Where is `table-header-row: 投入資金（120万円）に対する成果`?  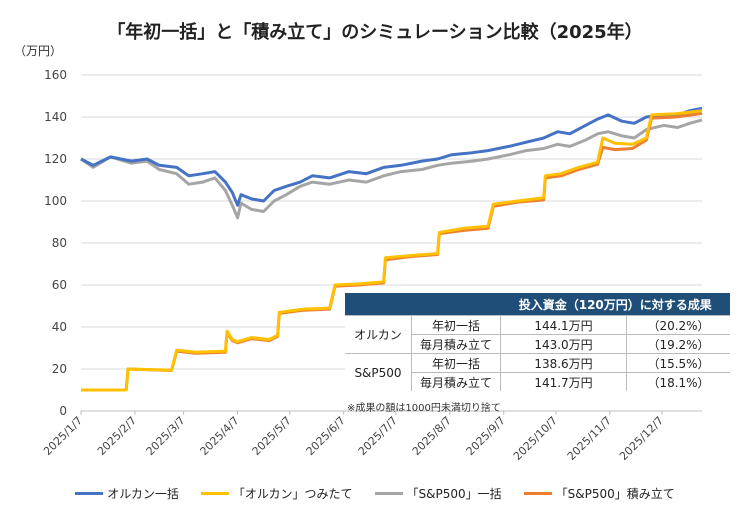 table-header-row: 投入資金（120万円）に対する成果 is located at coordinates (537, 304).